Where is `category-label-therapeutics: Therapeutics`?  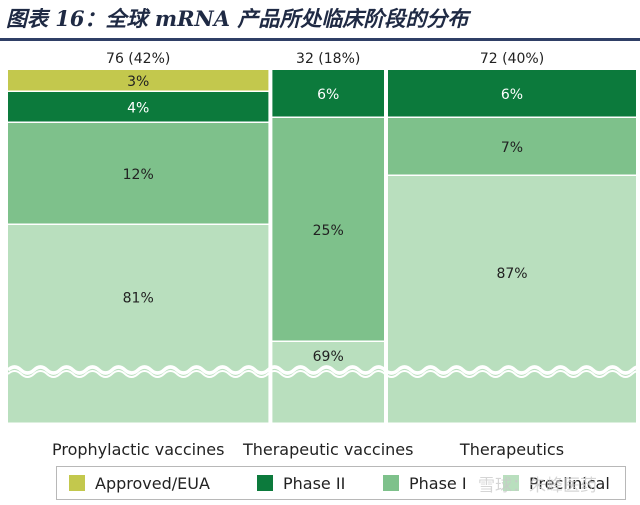 category-label-therapeutics: Therapeutics is located at coordinates (511, 449).